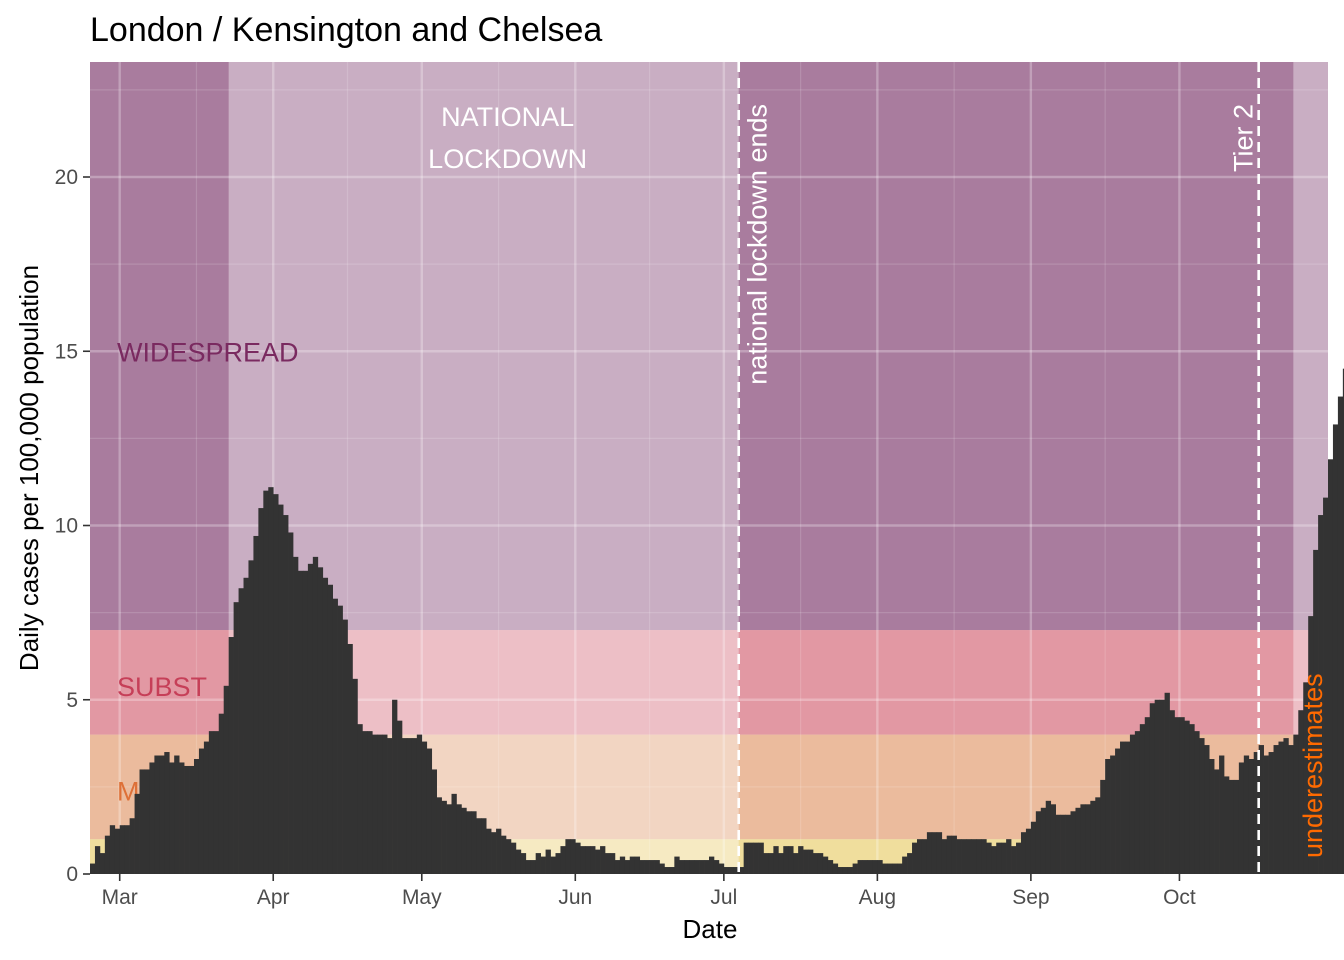  What do you see at coordinates (649, 891) in the screenshot?
I see `x-axis: Mar Apr May Jun Jul Aug Sep Oct` at bounding box center [649, 891].